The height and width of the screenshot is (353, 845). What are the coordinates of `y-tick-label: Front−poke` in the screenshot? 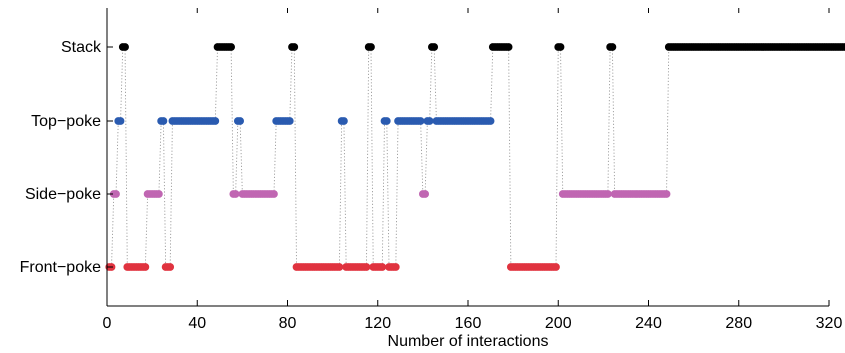 It's located at (60, 267).